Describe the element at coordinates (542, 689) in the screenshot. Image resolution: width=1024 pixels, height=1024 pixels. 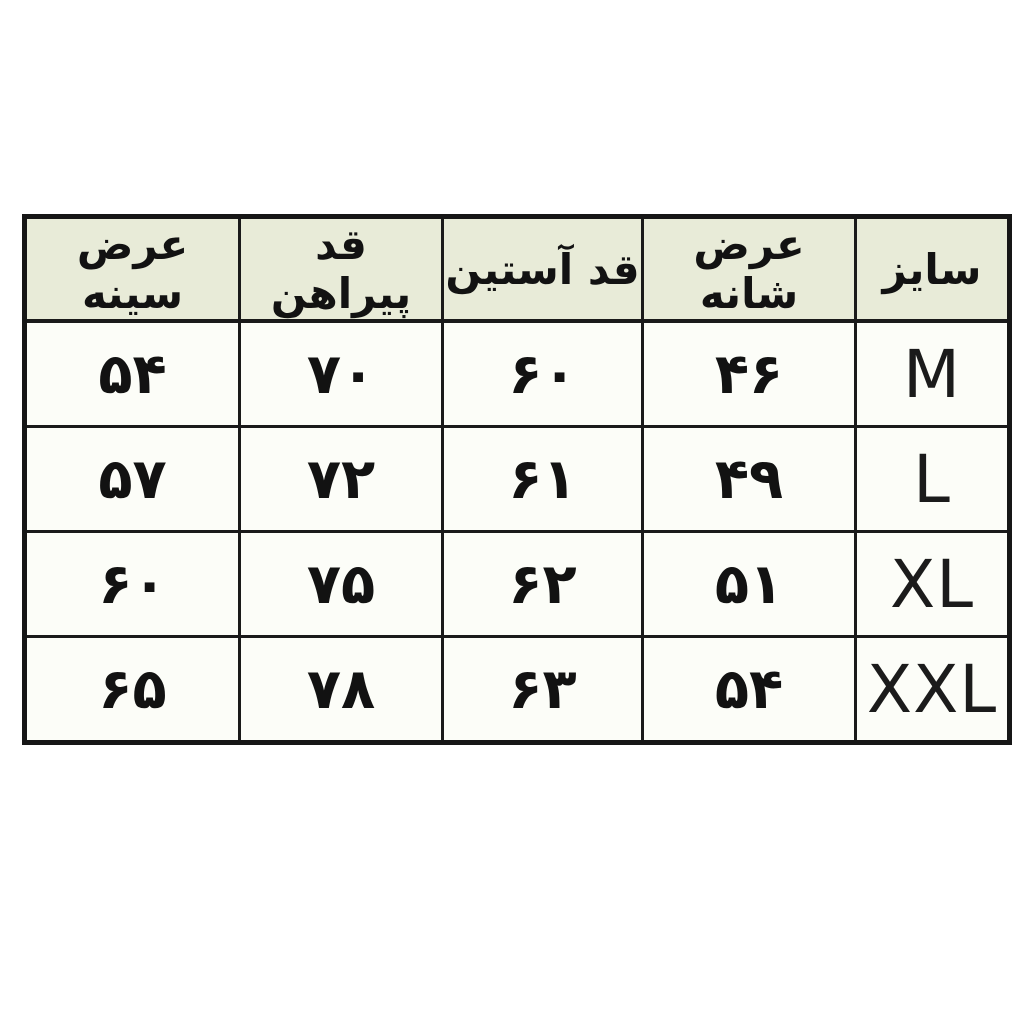
I see `cell-xxl-sleeve: ۶۳` at that location.